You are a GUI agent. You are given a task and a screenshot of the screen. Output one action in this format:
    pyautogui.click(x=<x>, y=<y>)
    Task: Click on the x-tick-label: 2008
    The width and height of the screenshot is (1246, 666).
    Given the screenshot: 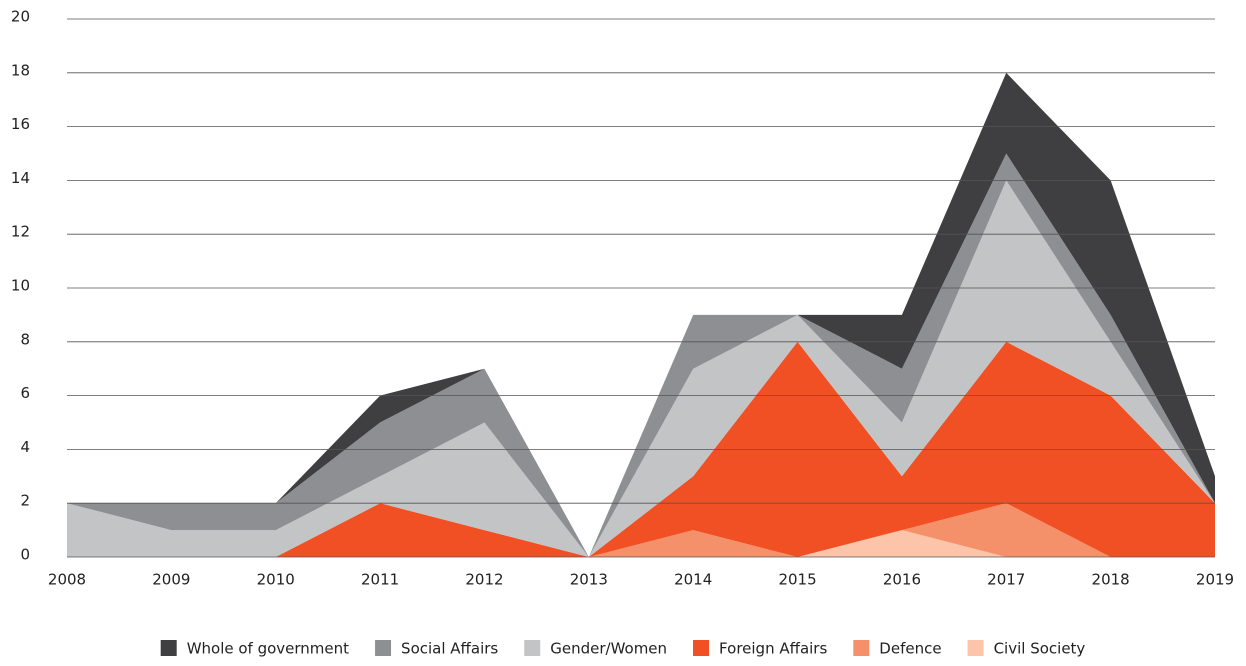 What is the action you would take?
    pyautogui.click(x=67, y=580)
    